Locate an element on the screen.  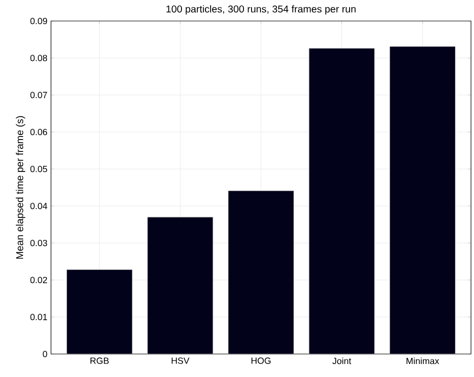
y-tick-label: 0.02 is located at coordinates (39, 280).